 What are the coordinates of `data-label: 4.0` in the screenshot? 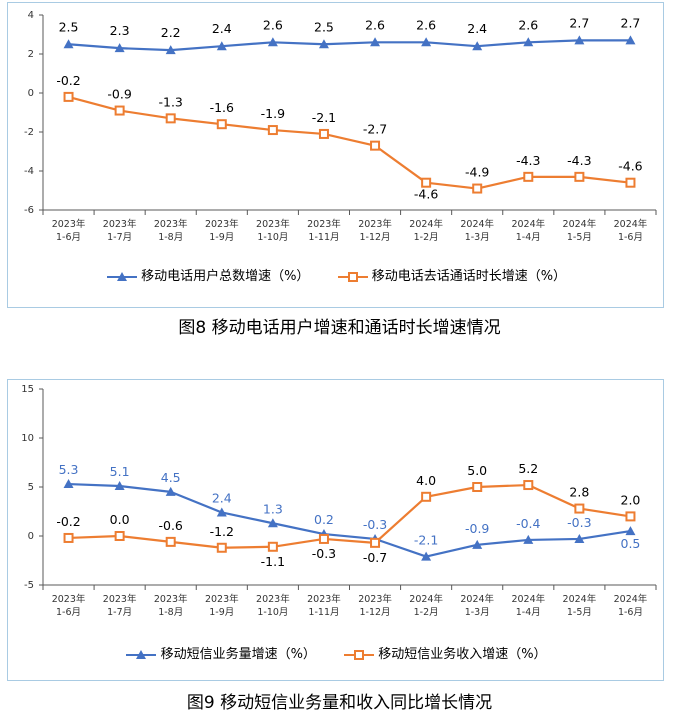 It's located at (426, 480).